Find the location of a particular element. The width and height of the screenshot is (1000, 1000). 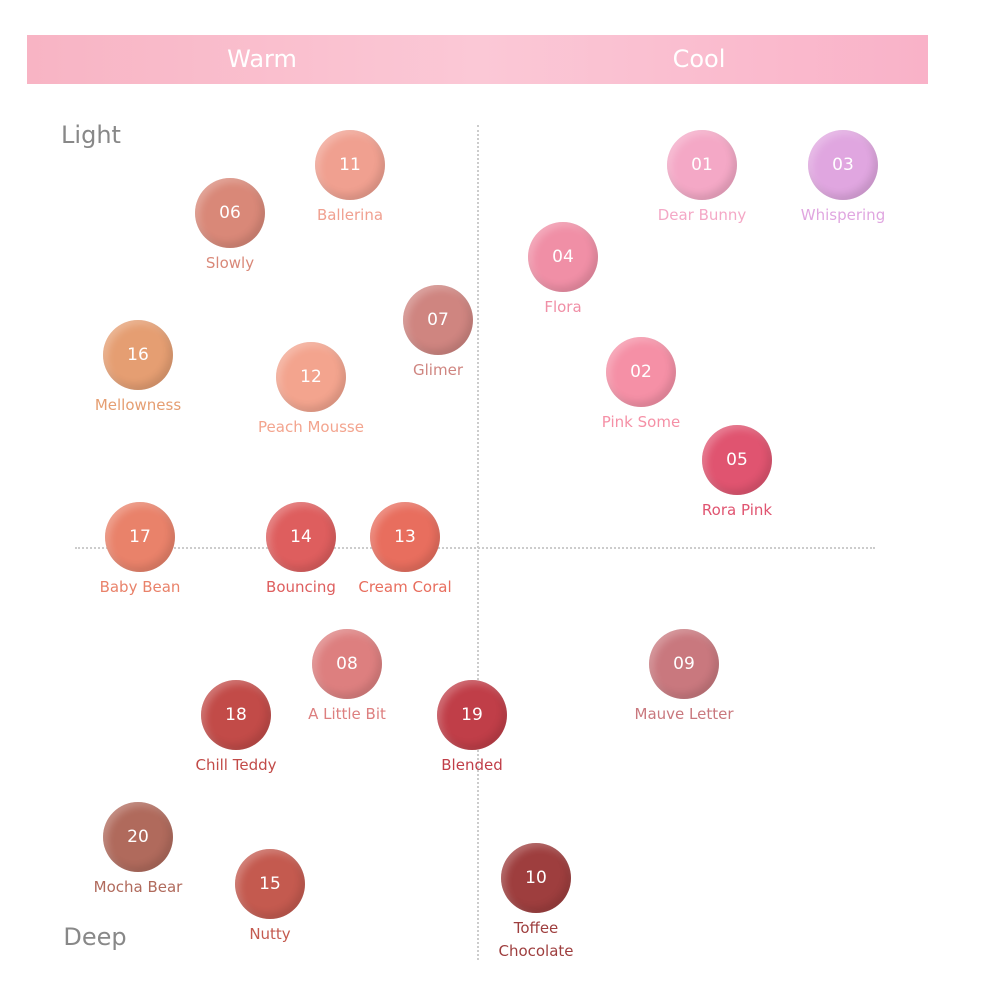

shade-name: Ballerina is located at coordinates (350, 215).